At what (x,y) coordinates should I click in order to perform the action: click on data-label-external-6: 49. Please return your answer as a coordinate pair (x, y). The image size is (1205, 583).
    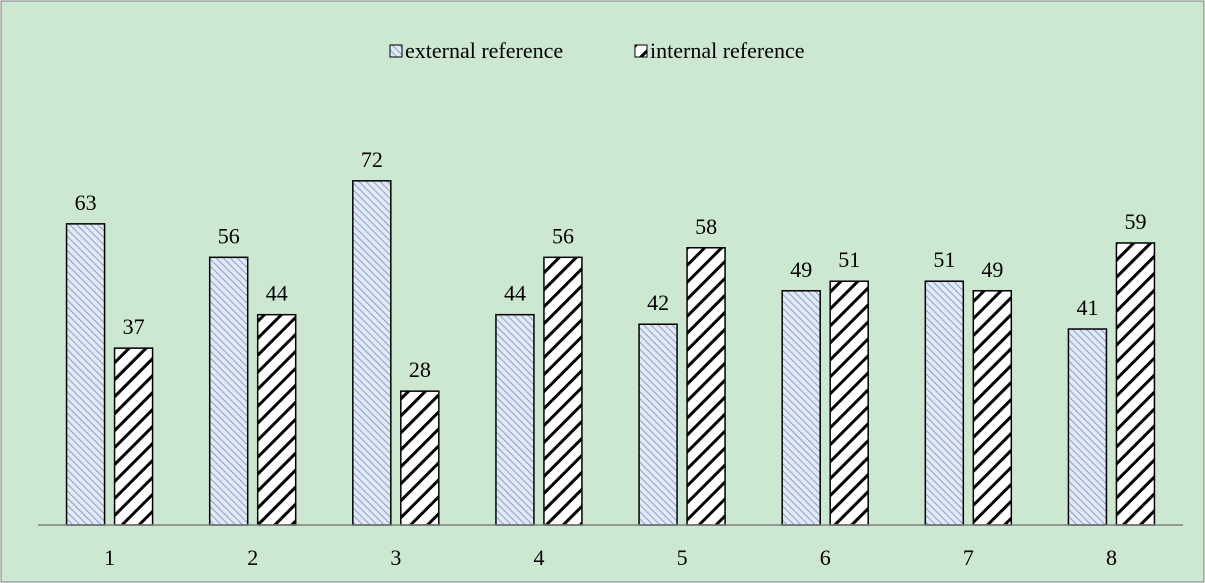
    Looking at the image, I should click on (801, 269).